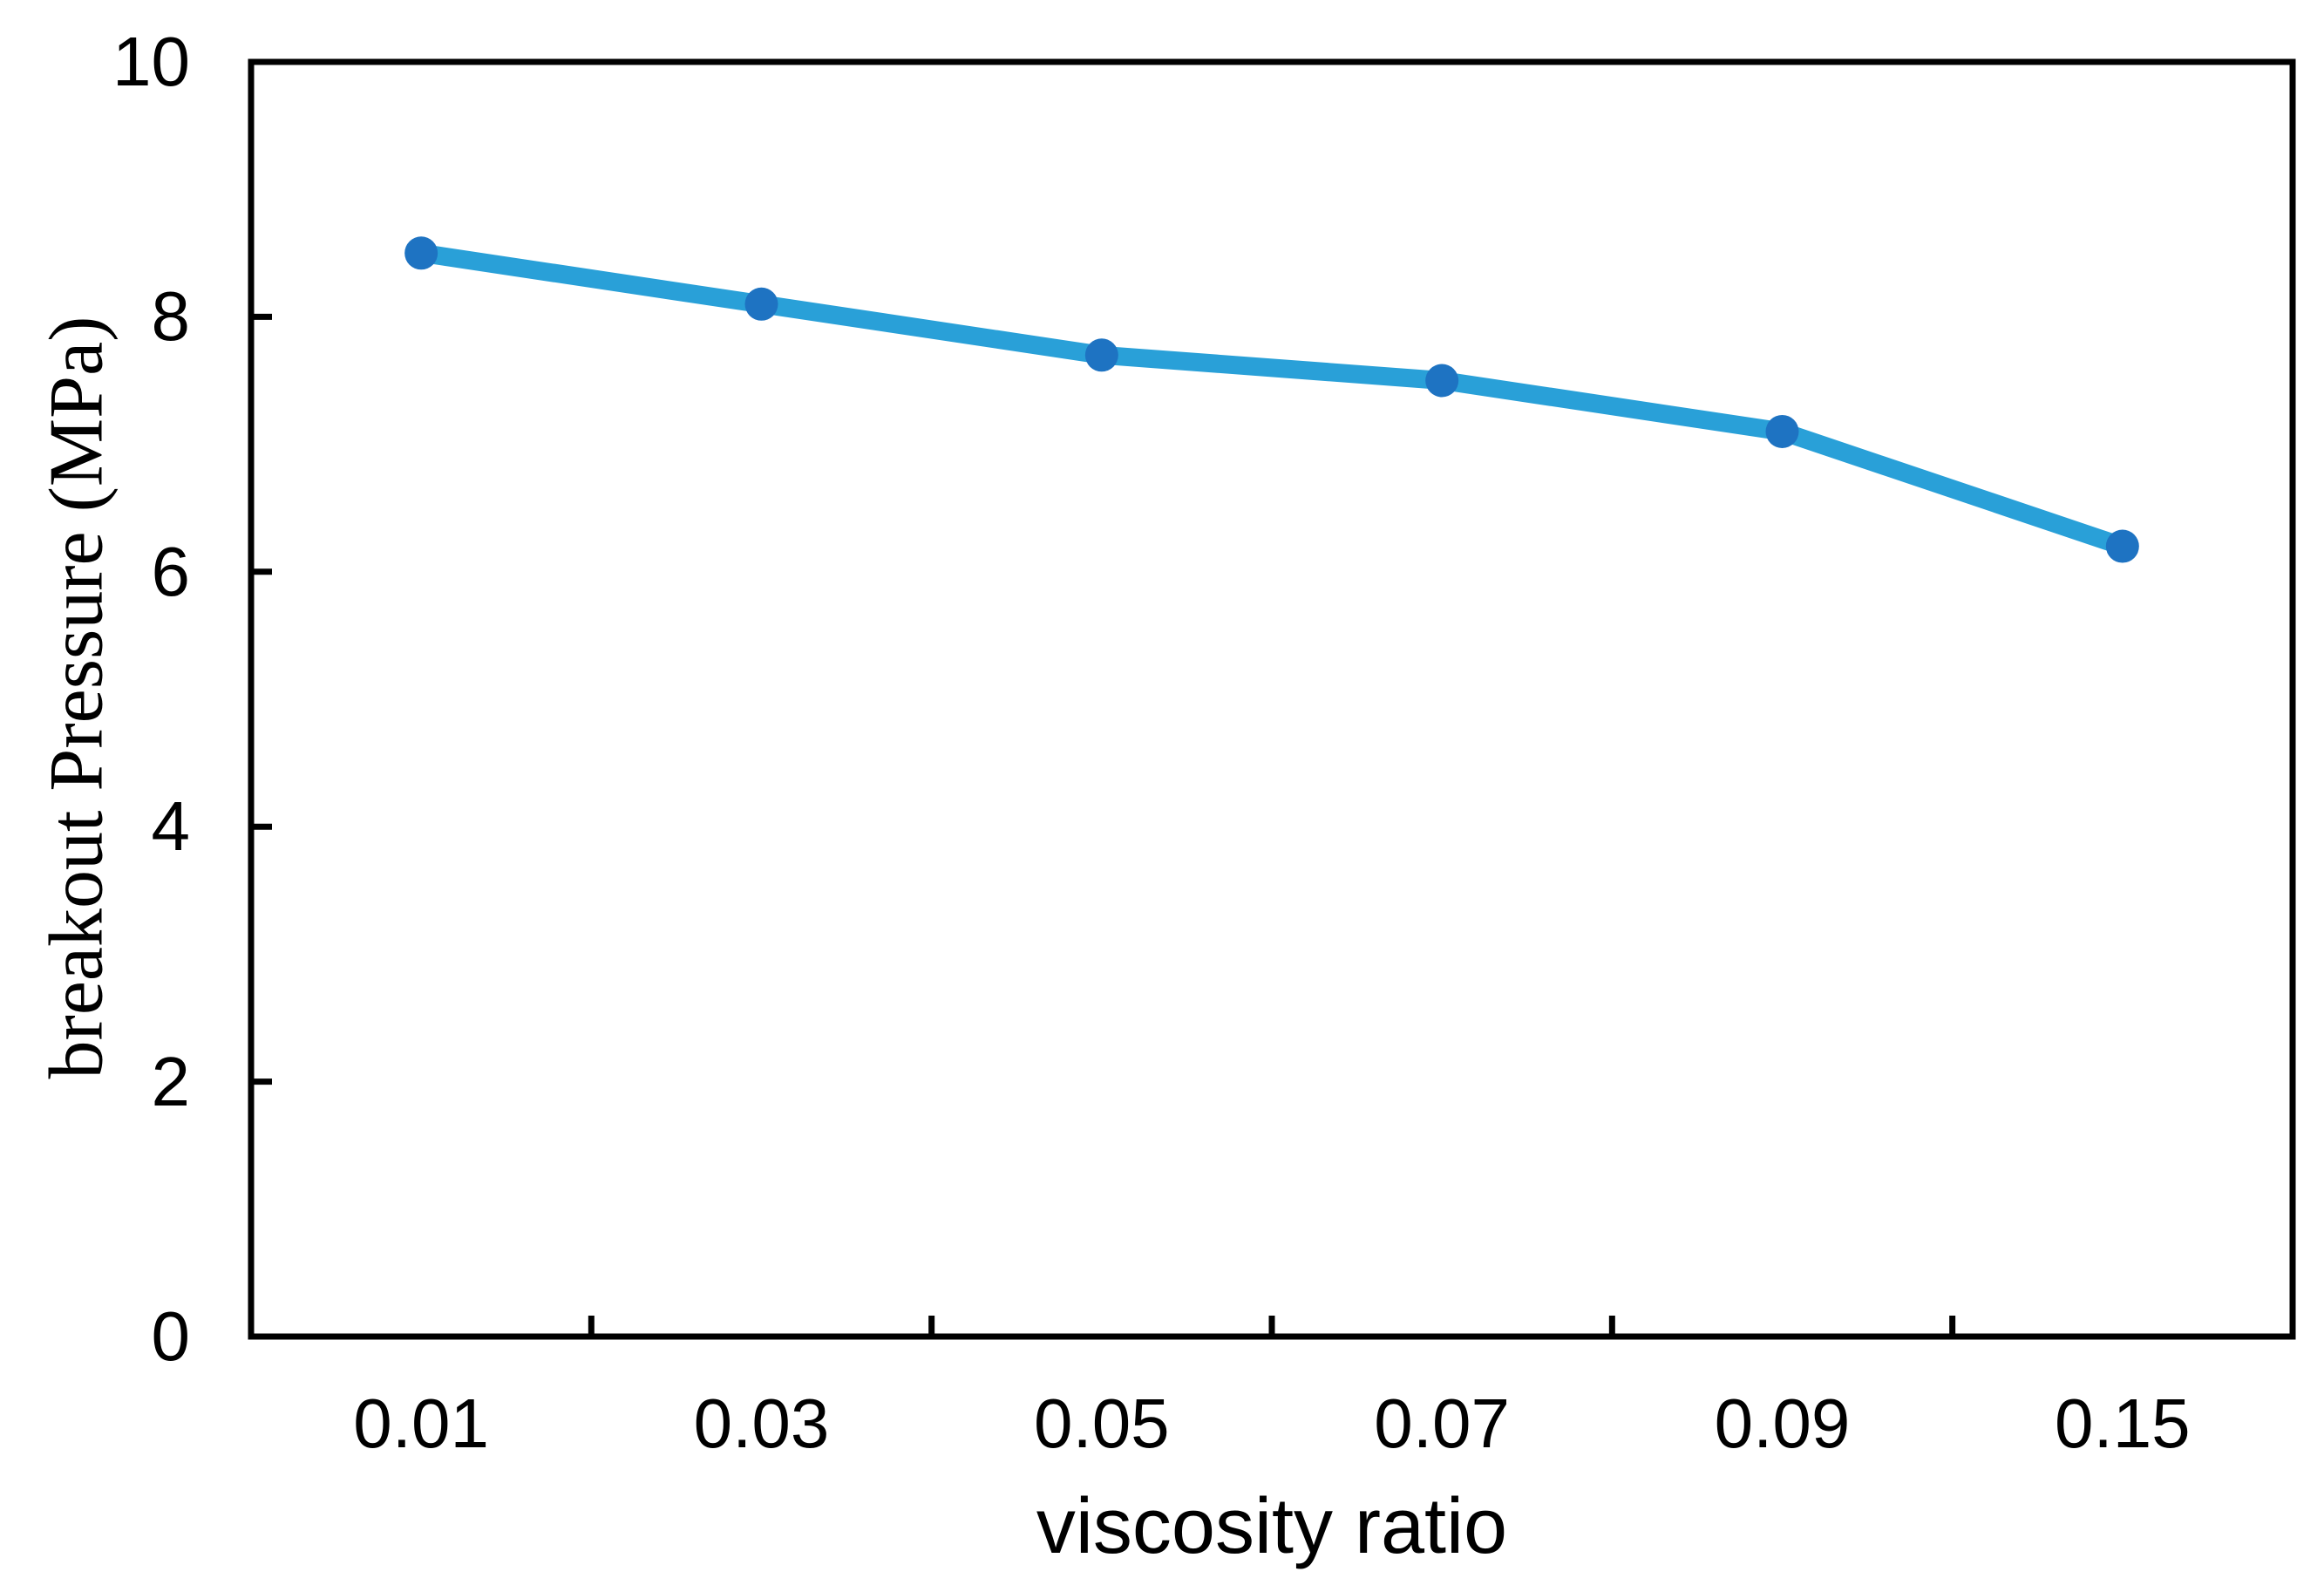 The height and width of the screenshot is (1592, 2324). Describe the element at coordinates (1442, 1423) in the screenshot. I see `x-tick-label: 0.07` at that location.